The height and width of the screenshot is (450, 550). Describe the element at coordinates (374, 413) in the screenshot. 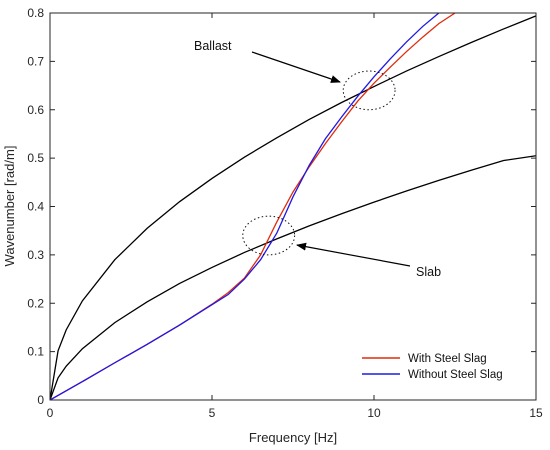

I see `x-tick-label: 10` at that location.